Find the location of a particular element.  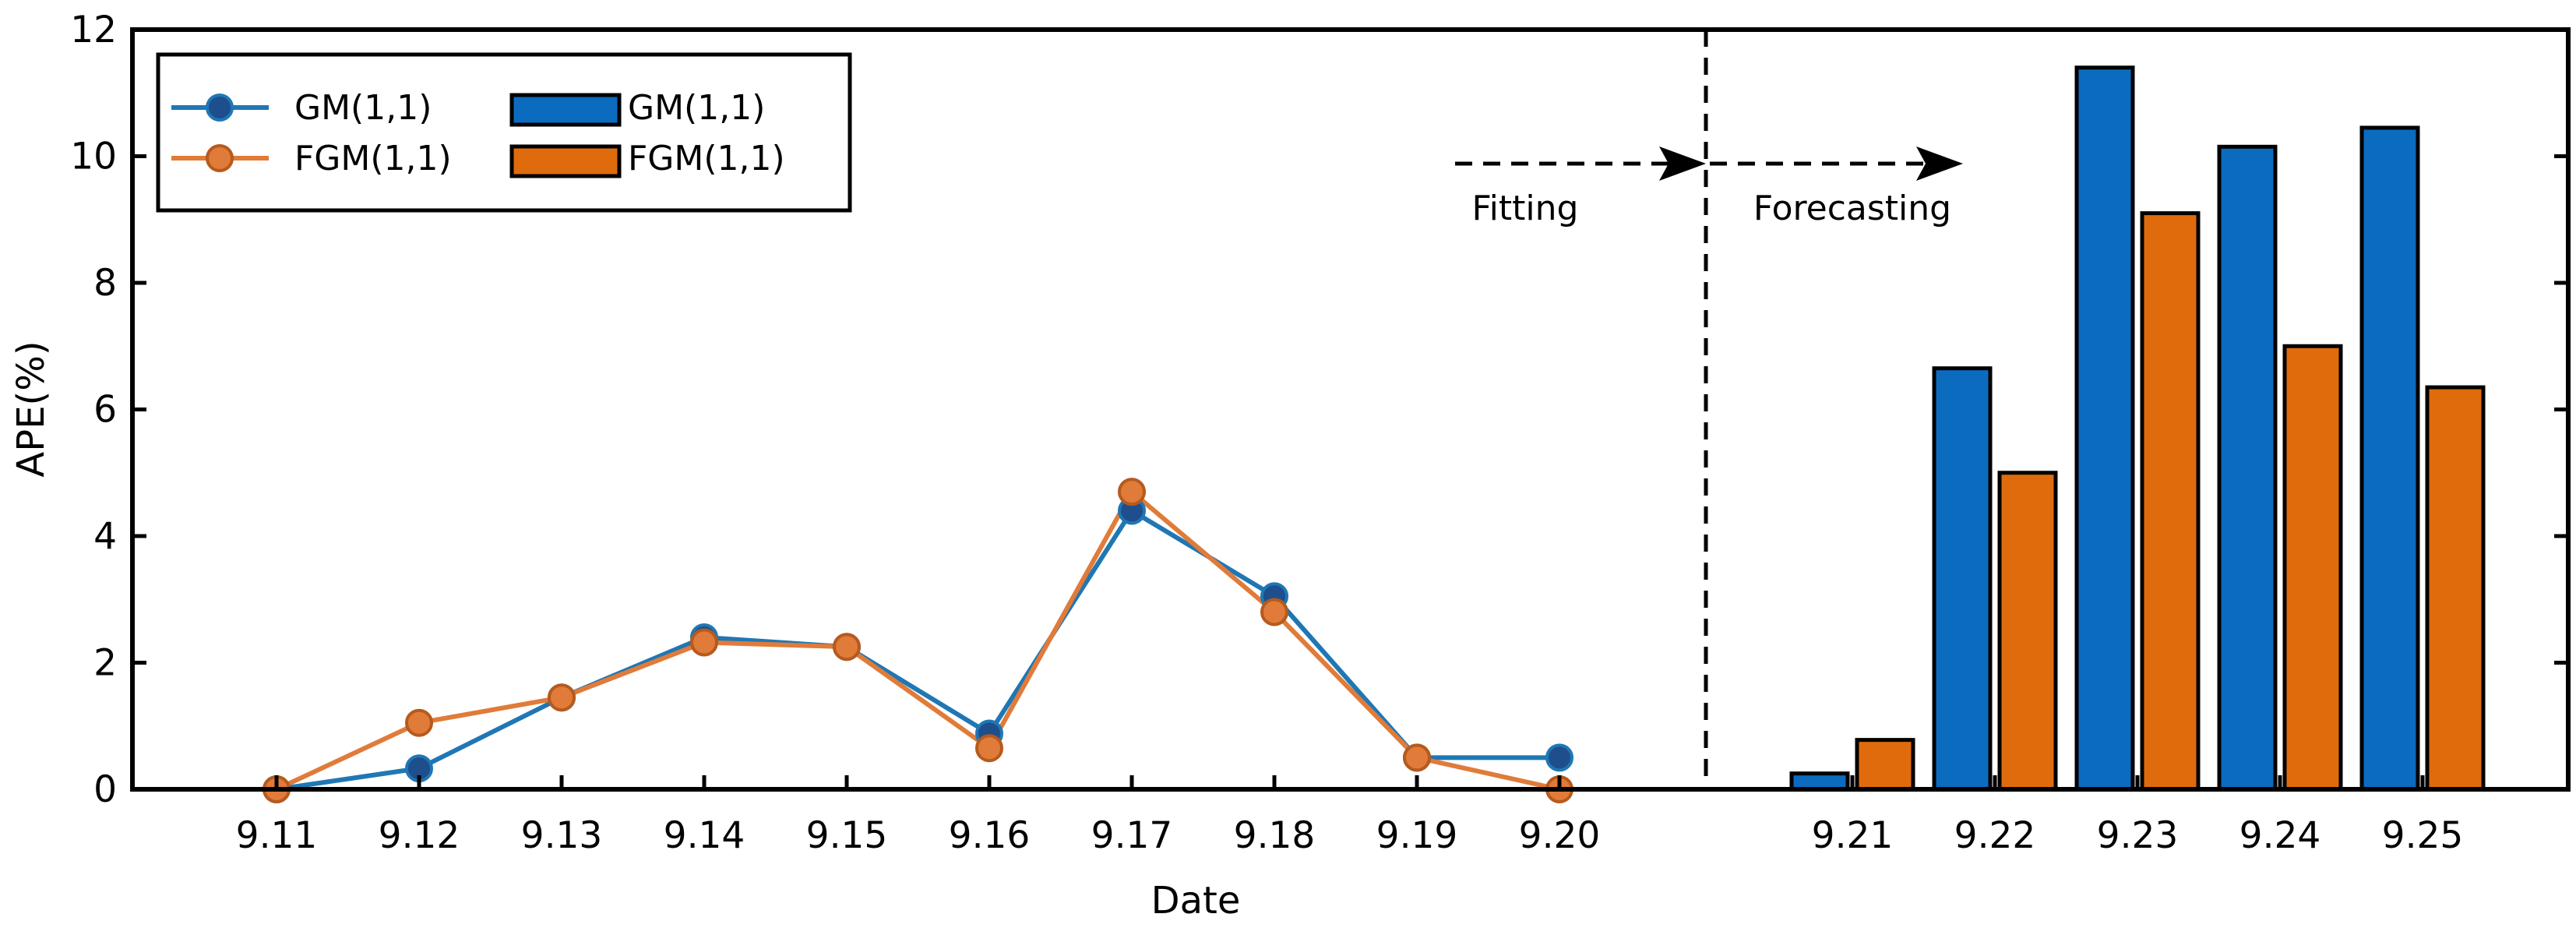

x-tick-label-9.24: 9.24 is located at coordinates (2280, 835).